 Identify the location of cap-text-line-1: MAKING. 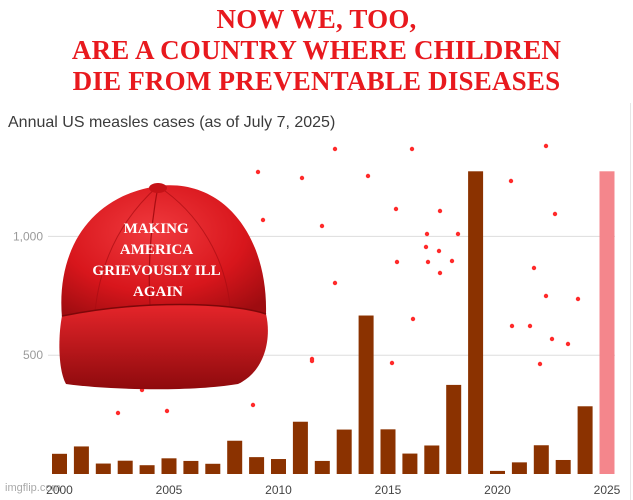
(156, 229).